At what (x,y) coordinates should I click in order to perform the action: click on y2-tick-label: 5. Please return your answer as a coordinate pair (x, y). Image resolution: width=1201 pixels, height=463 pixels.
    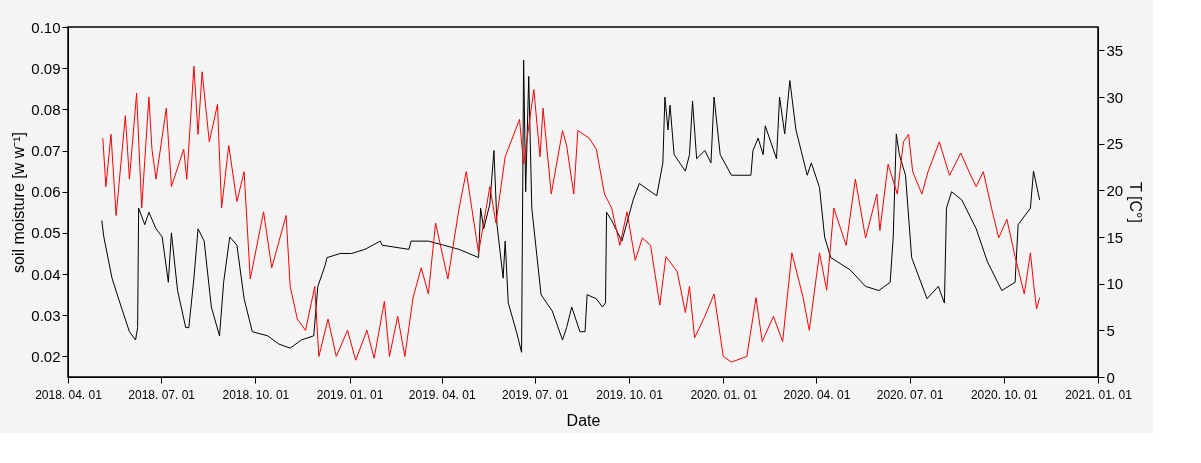
    Looking at the image, I should click on (1110, 330).